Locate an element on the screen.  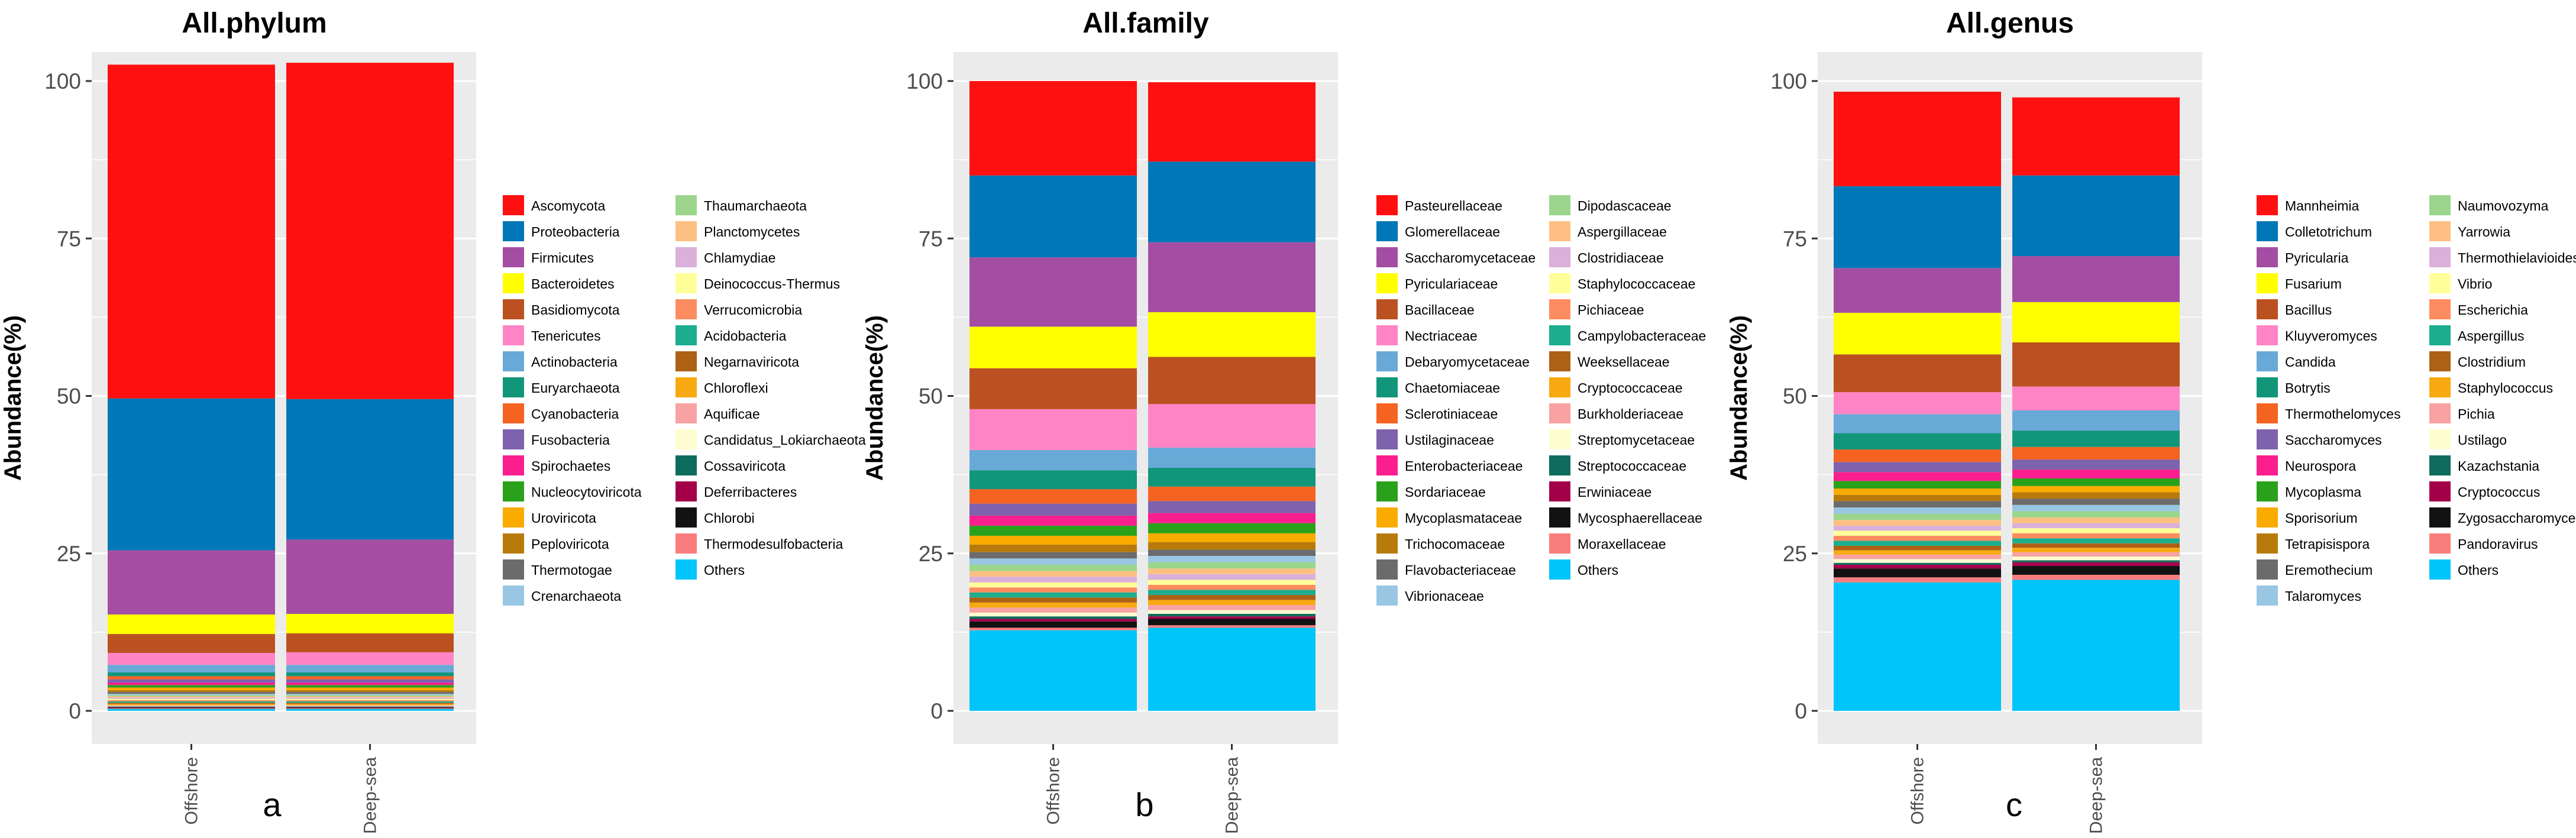
y-axis-title: Abundance(%) is located at coordinates (1739, 398).